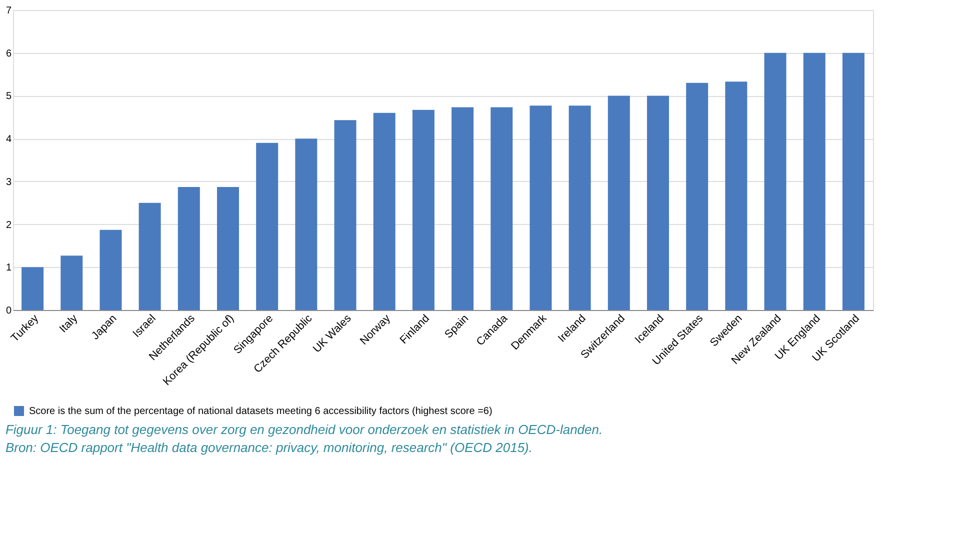 Image resolution: width=953 pixels, height=559 pixels. What do you see at coordinates (9, 96) in the screenshot?
I see `y-tick-label: 5` at bounding box center [9, 96].